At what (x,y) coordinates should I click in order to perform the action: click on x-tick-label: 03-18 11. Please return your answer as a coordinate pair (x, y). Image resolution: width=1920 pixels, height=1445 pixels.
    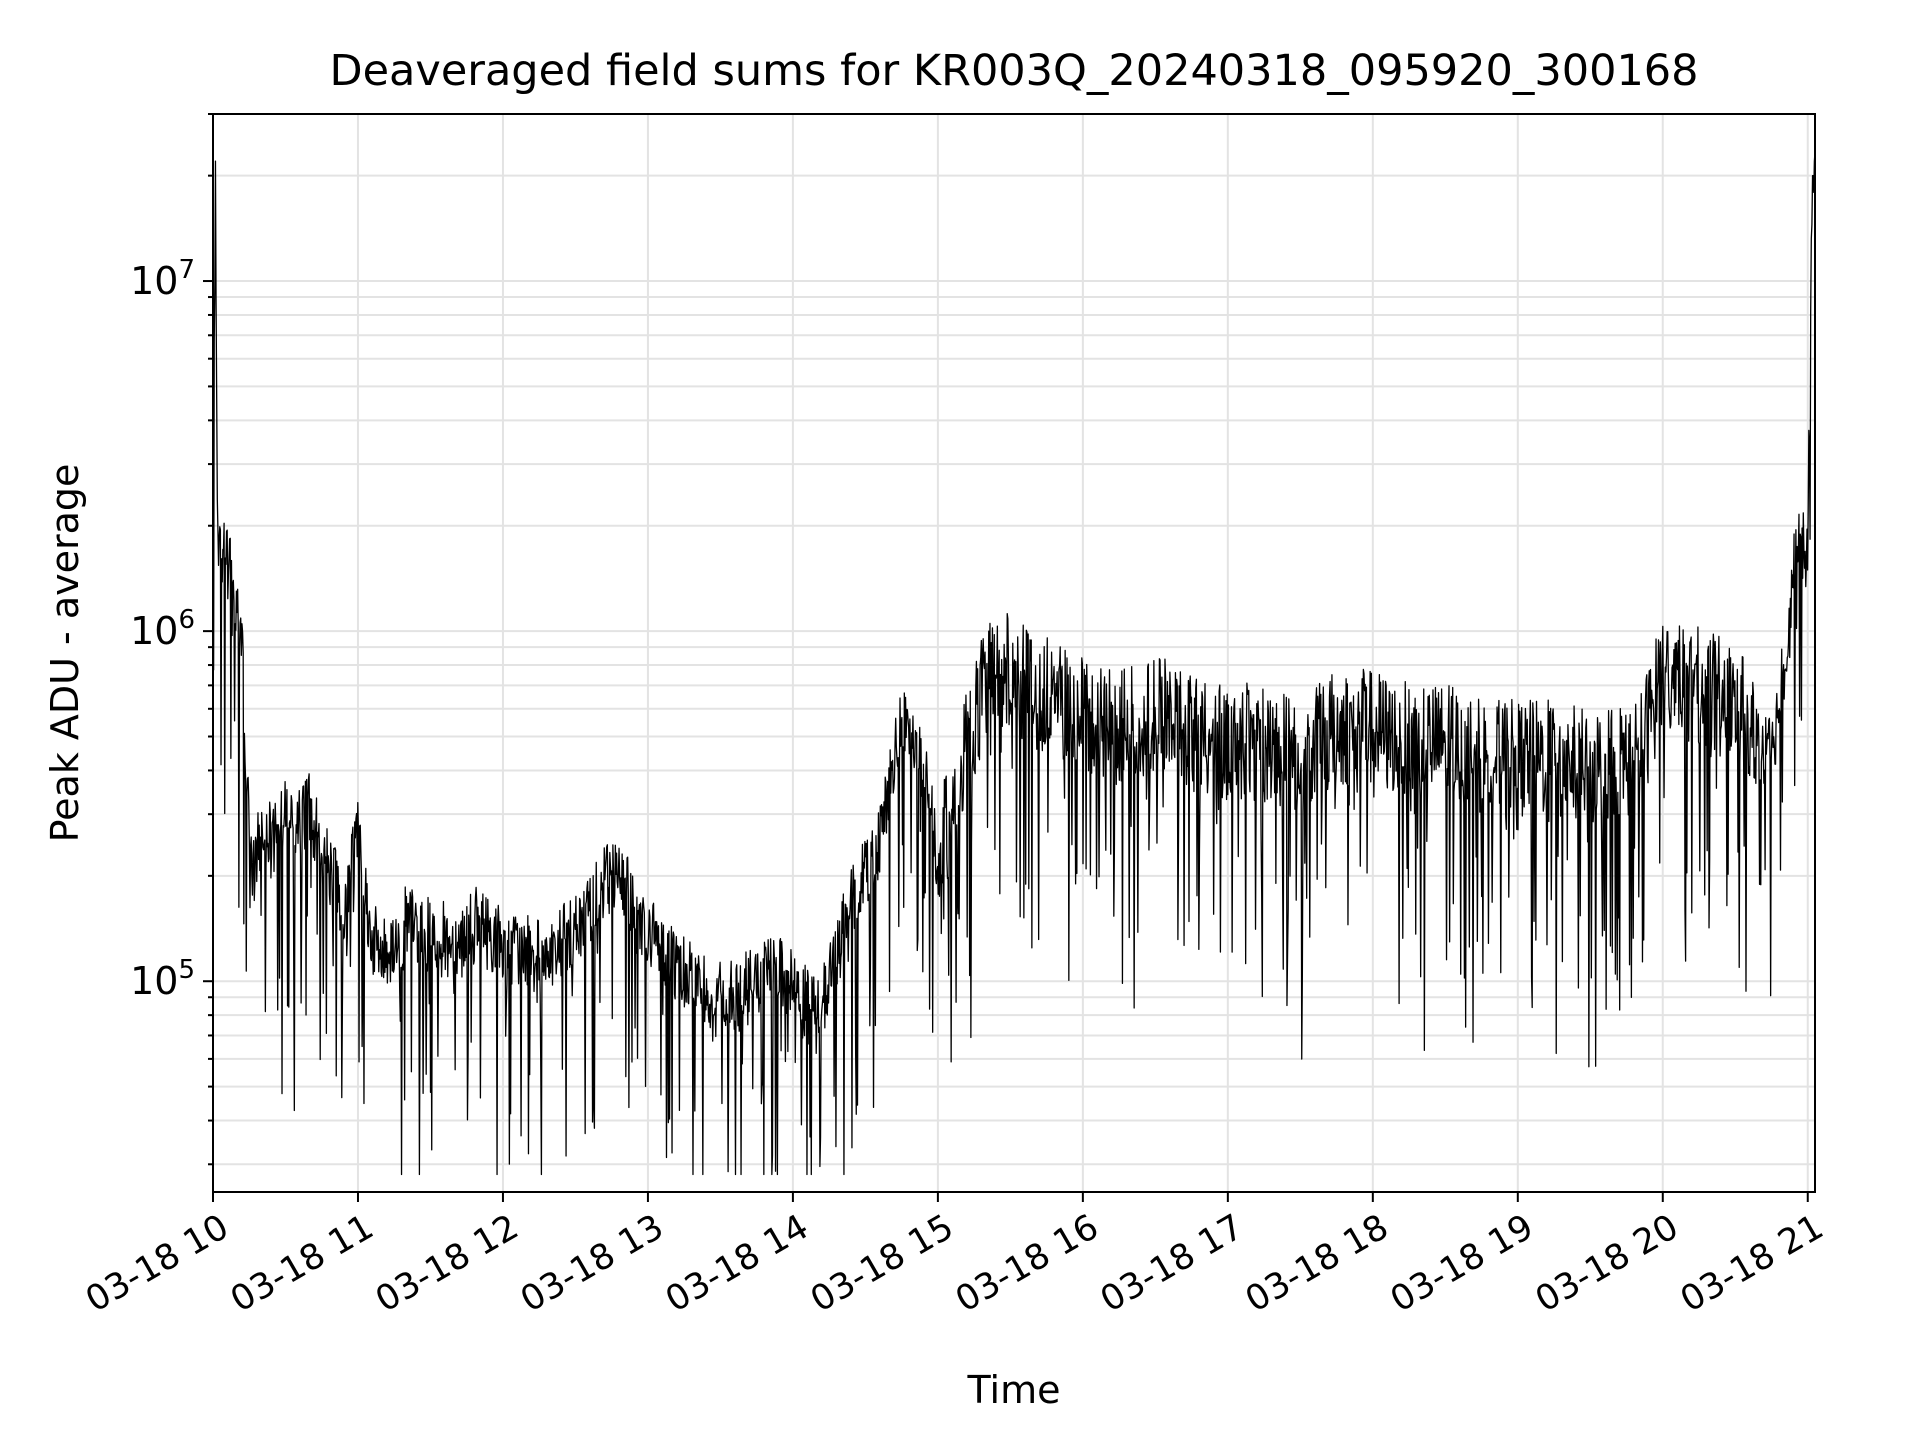
    Looking at the image, I should click on (302, 1263).